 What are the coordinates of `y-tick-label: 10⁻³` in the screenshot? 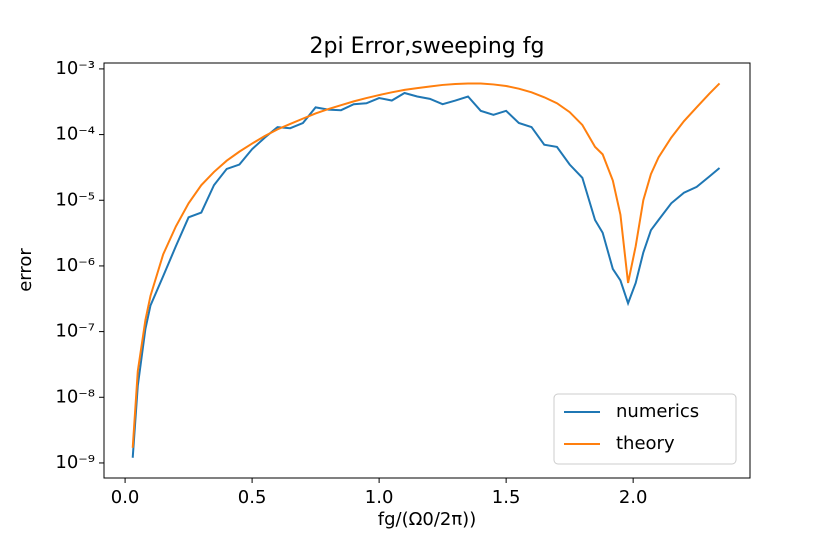 It's located at (75, 68).